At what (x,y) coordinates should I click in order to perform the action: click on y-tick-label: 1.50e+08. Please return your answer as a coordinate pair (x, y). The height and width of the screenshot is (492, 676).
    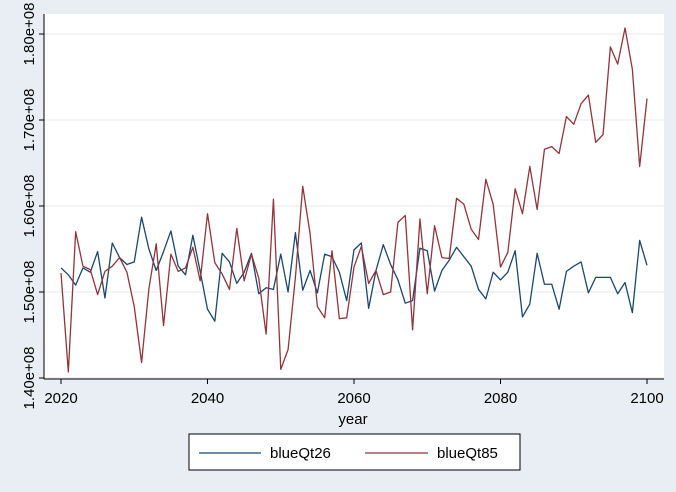
    Looking at the image, I should click on (29, 292).